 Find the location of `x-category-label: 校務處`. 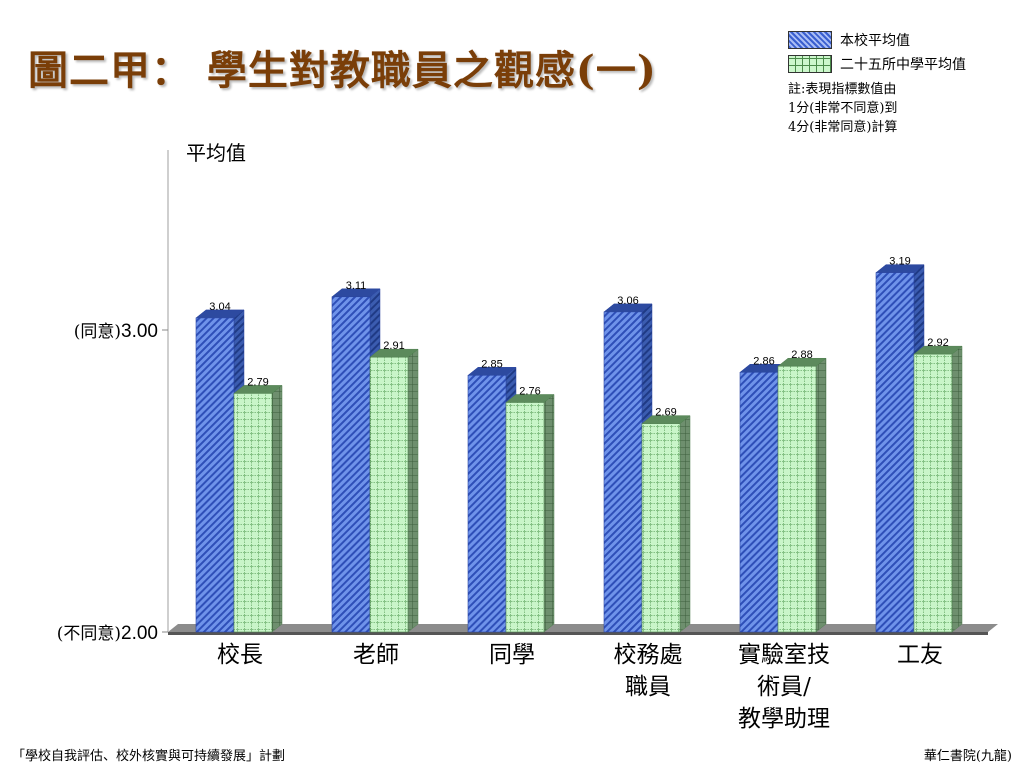

x-category-label: 校務處 is located at coordinates (648, 655).